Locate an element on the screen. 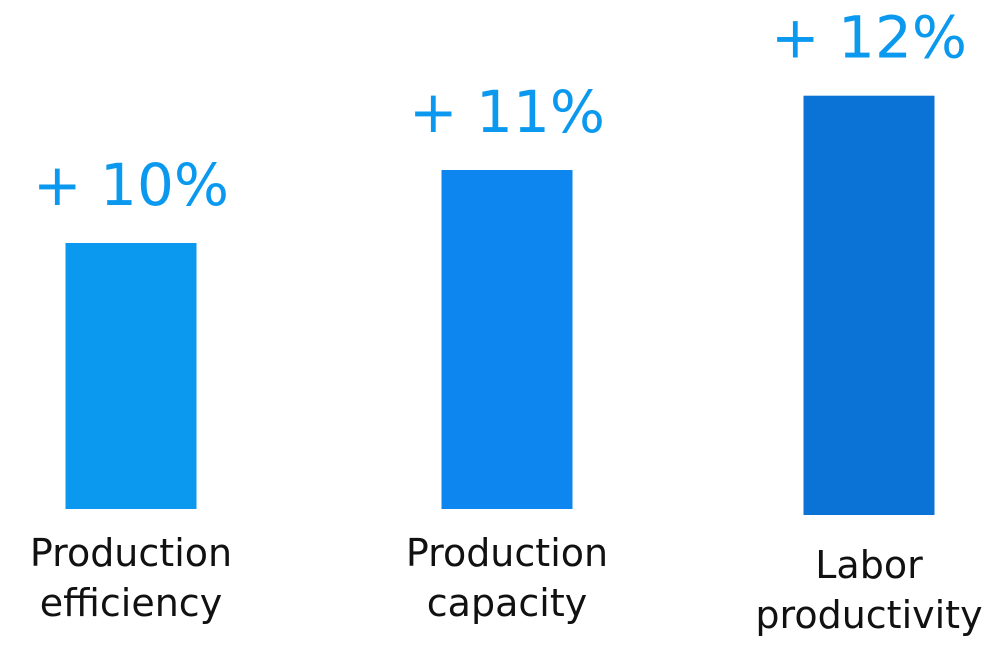 Image resolution: width=999 pixels, height=647 pixels. data-label-1: + 10% is located at coordinates (131, 185).